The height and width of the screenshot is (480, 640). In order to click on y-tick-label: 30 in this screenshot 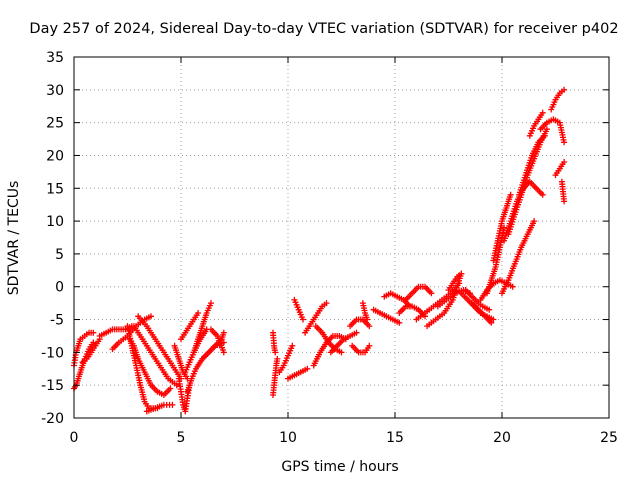, I will do `click(55, 91)`.